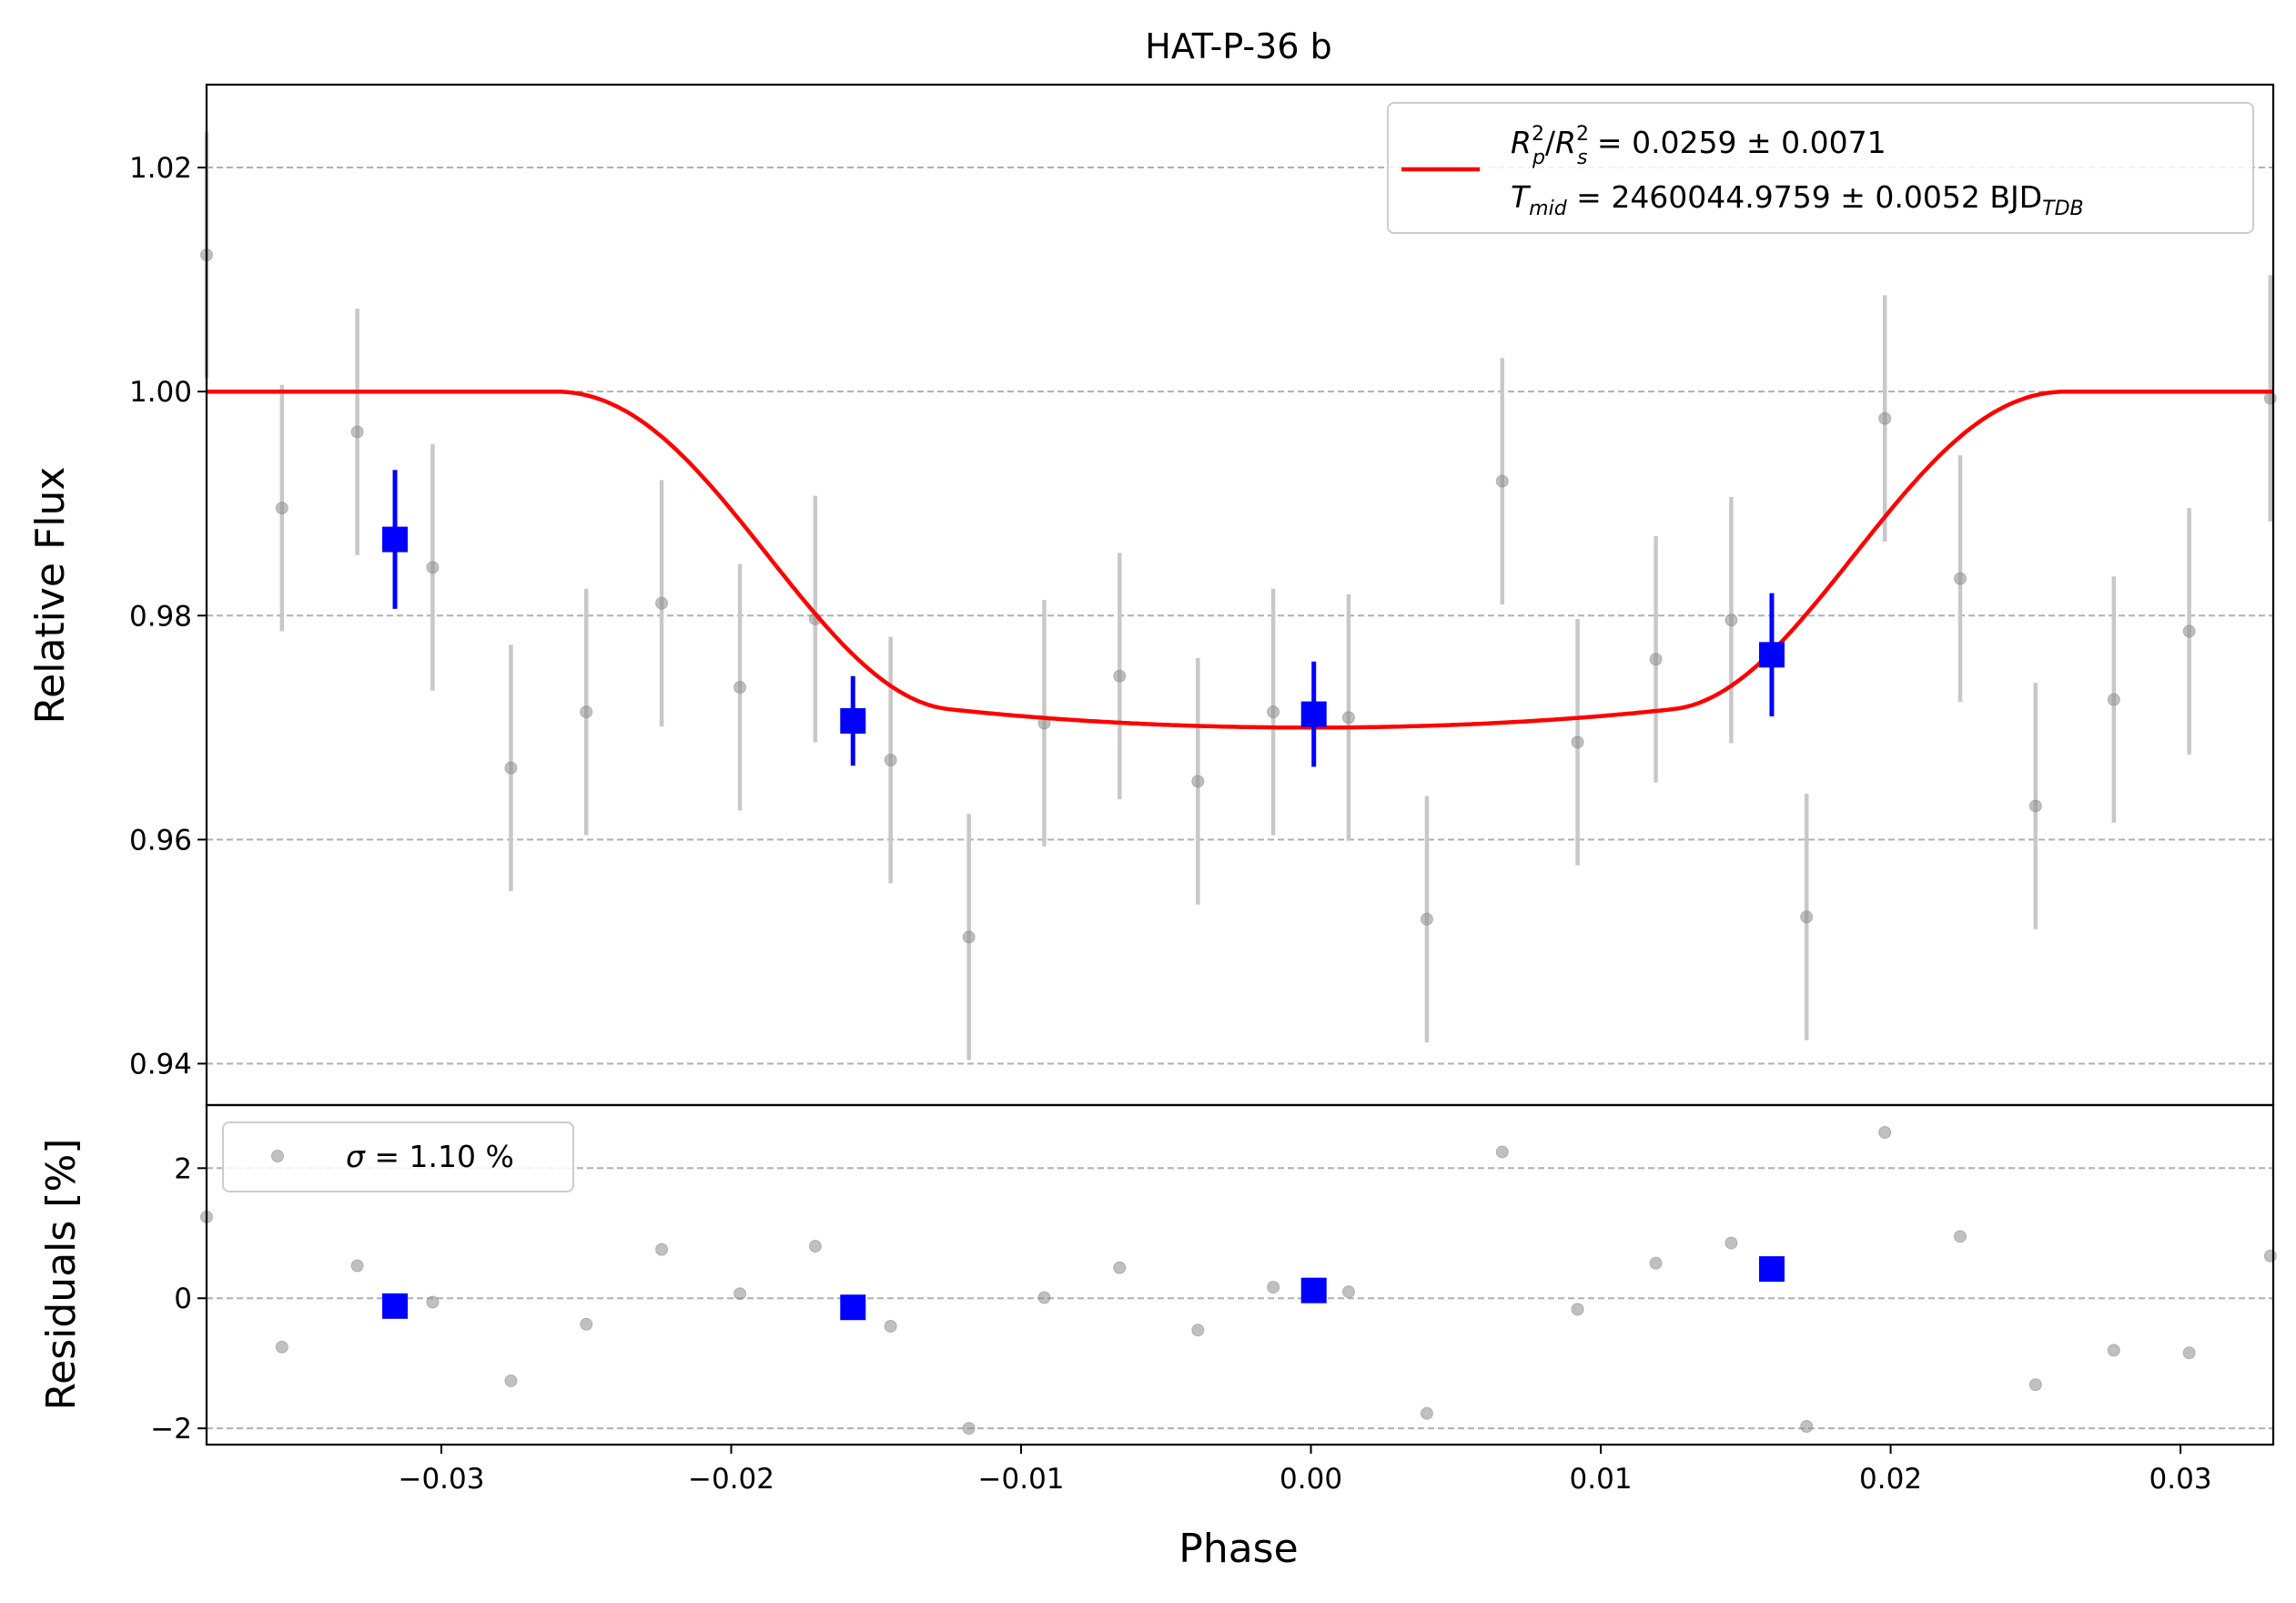 The width and height of the screenshot is (2296, 1603). Describe the element at coordinates (441, 1479) in the screenshot. I see `x-tick-label: −0.03` at that location.